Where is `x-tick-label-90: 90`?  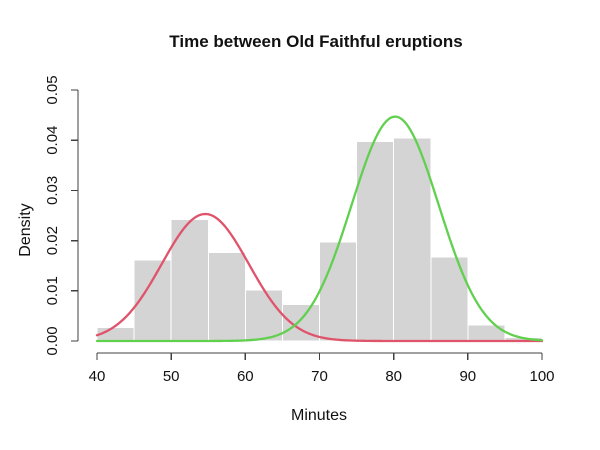
x-tick-label-90: 90 is located at coordinates (467, 376).